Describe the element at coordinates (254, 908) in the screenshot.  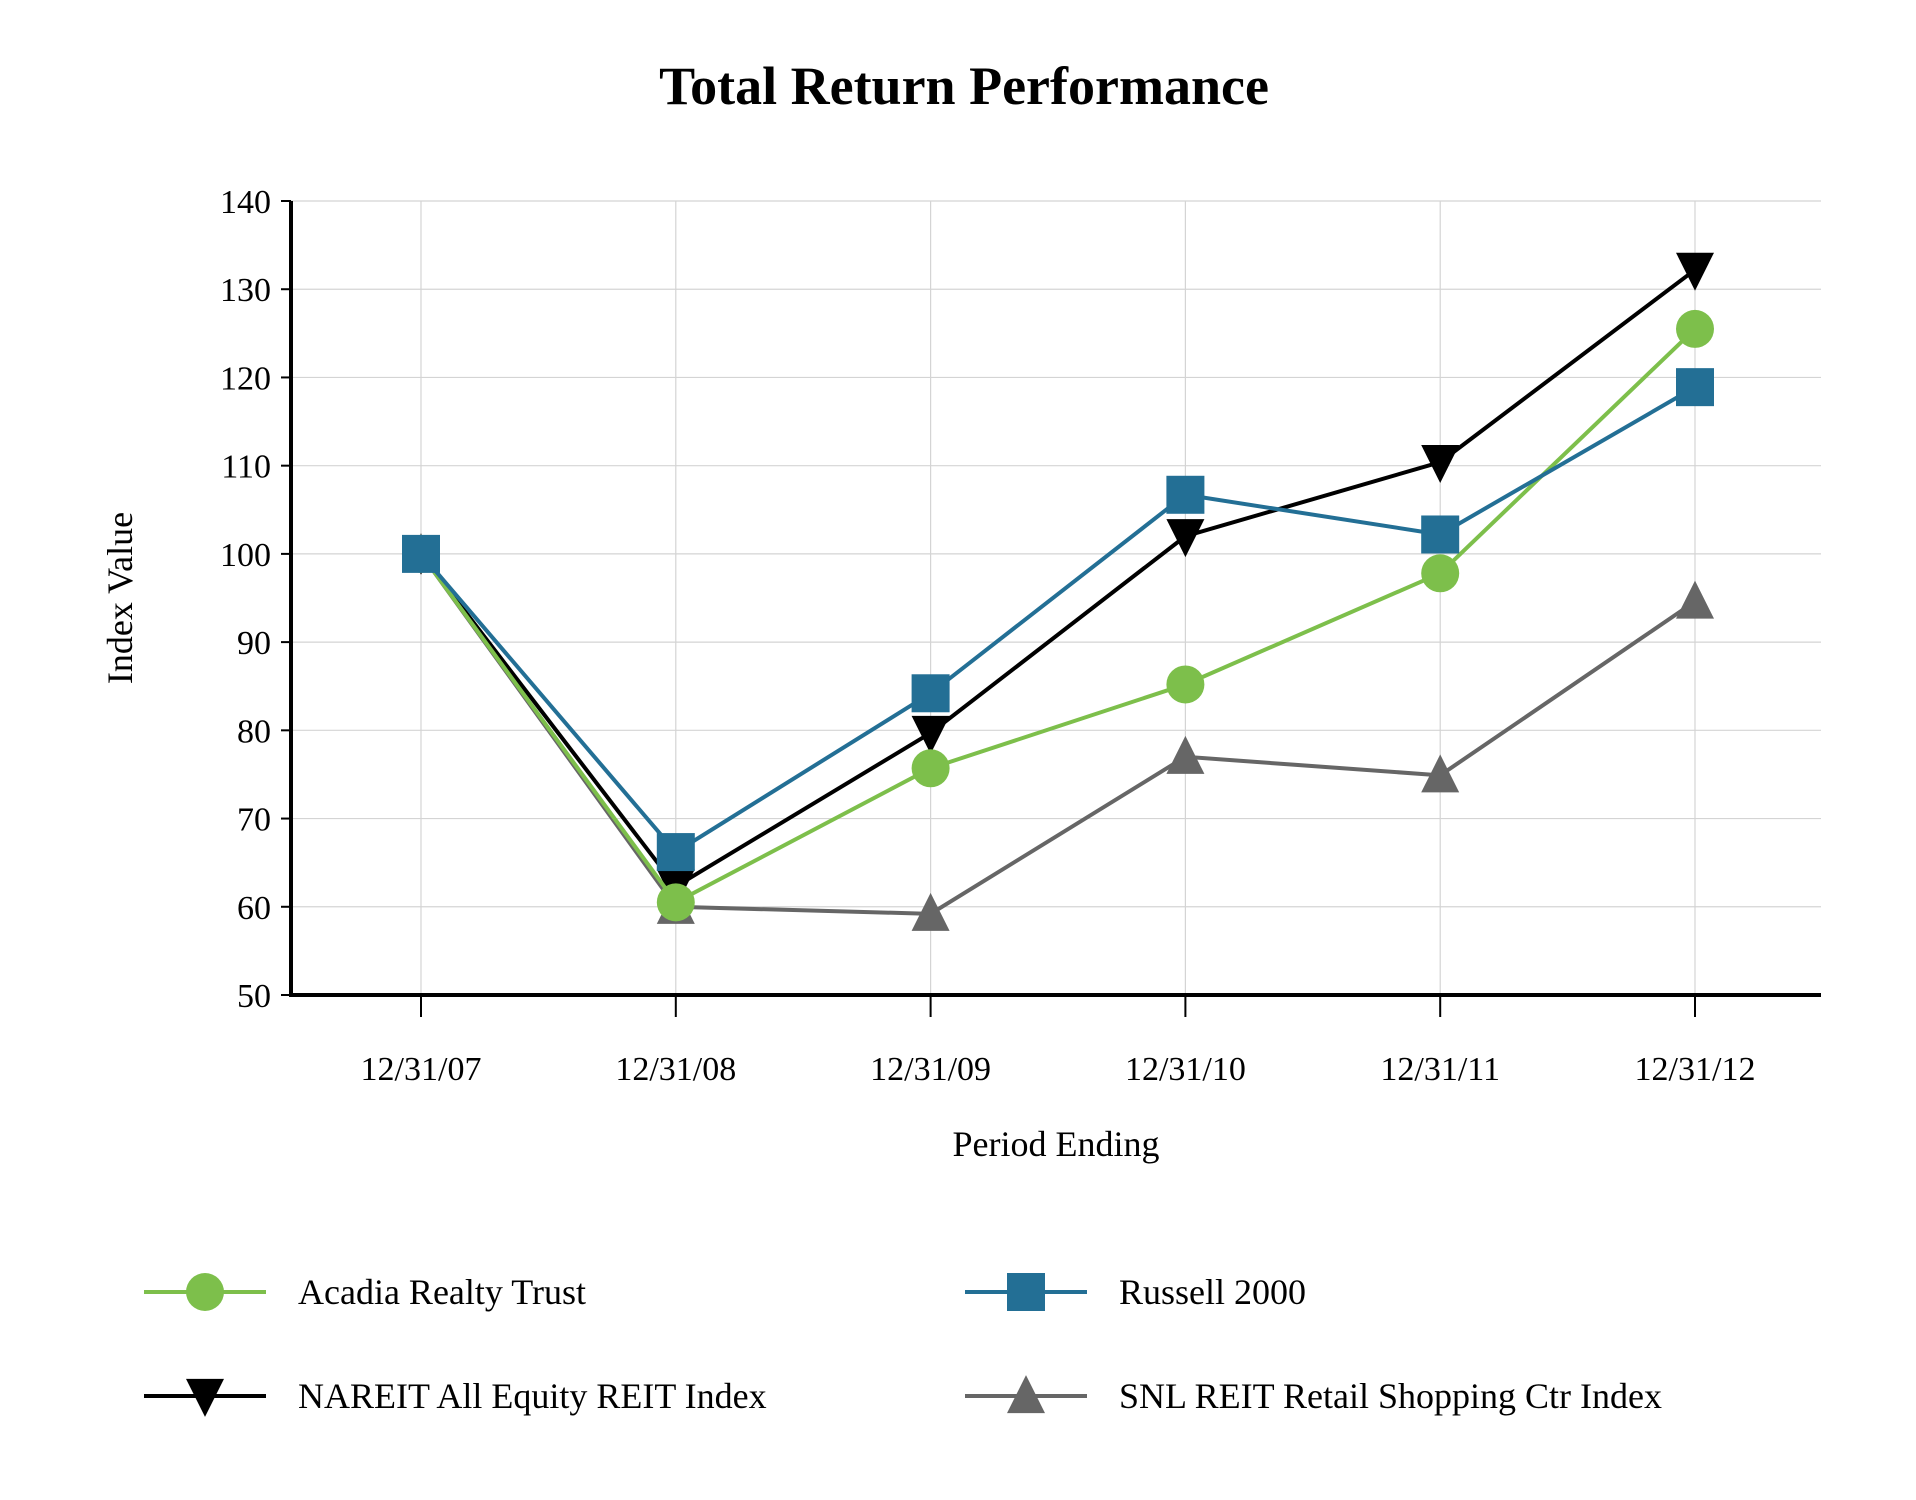
I see `y-tick-label: 60` at that location.